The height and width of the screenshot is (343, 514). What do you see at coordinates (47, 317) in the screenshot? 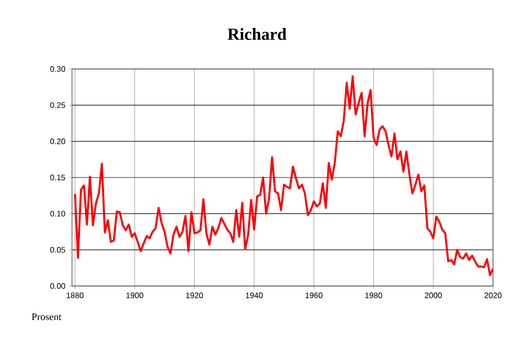
I see `text: Prosent` at bounding box center [47, 317].